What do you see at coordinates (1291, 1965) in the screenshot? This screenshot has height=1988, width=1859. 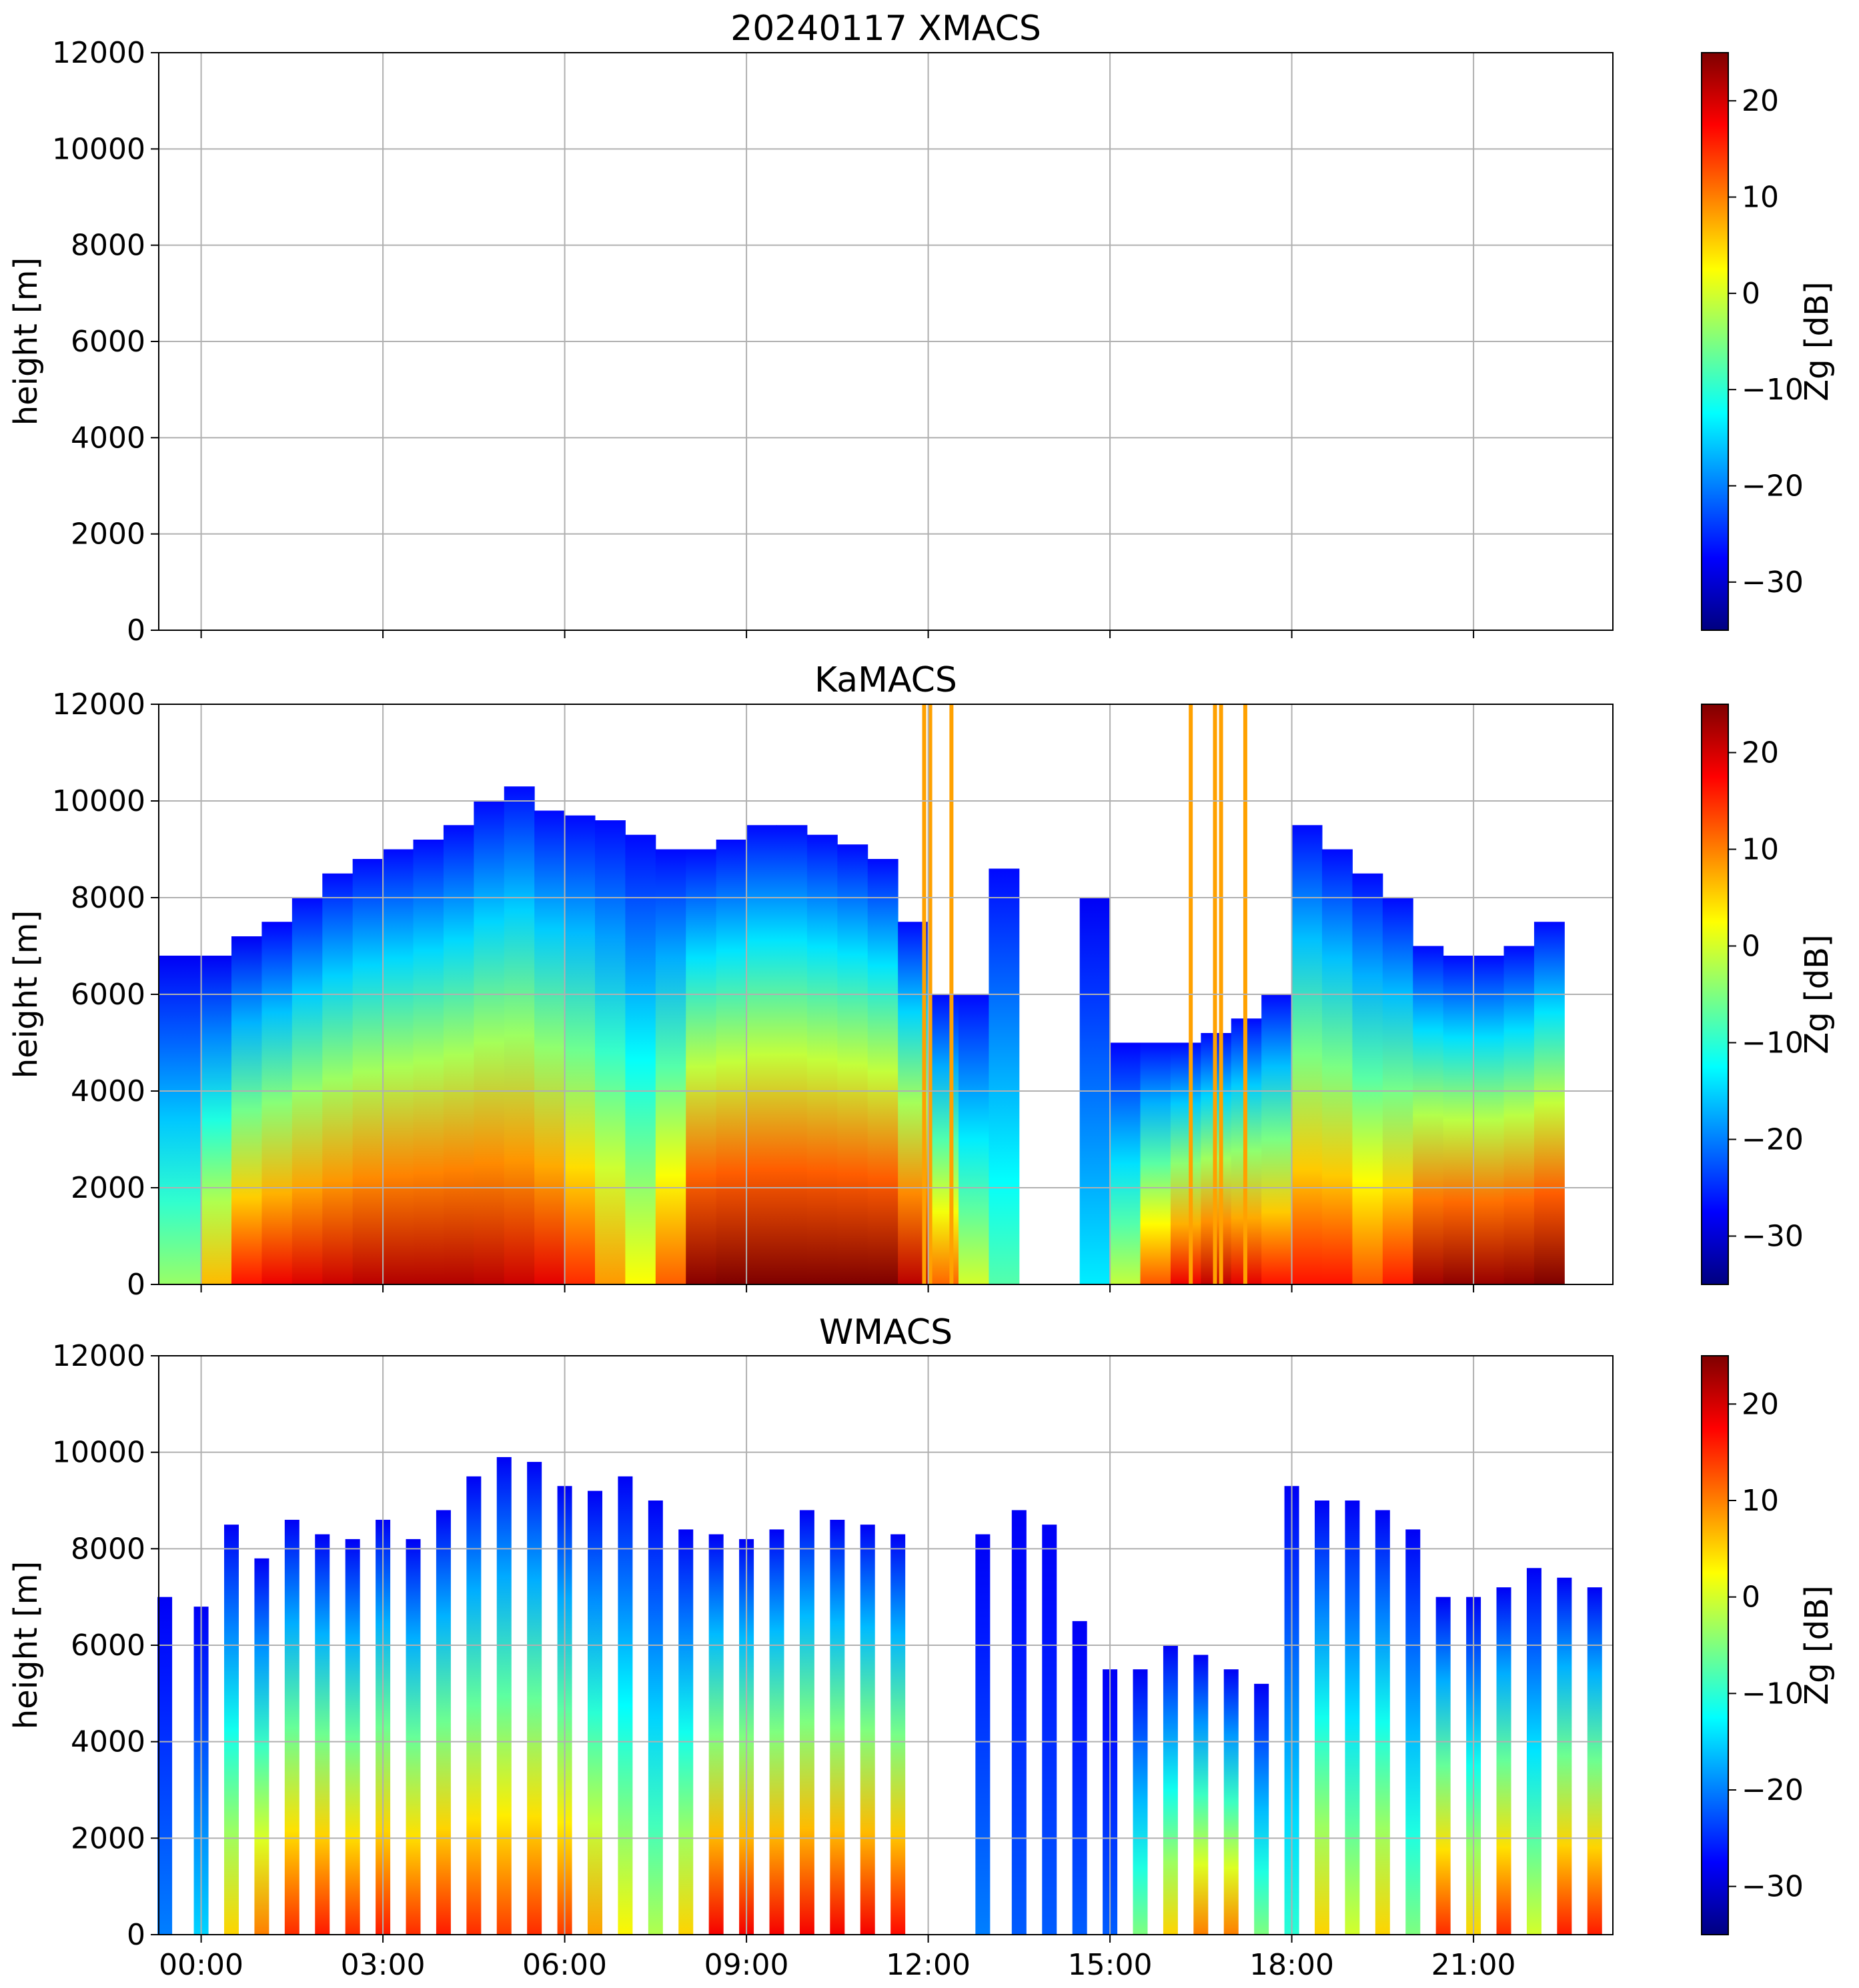 I see `x-tick-label: 18:00` at bounding box center [1291, 1965].